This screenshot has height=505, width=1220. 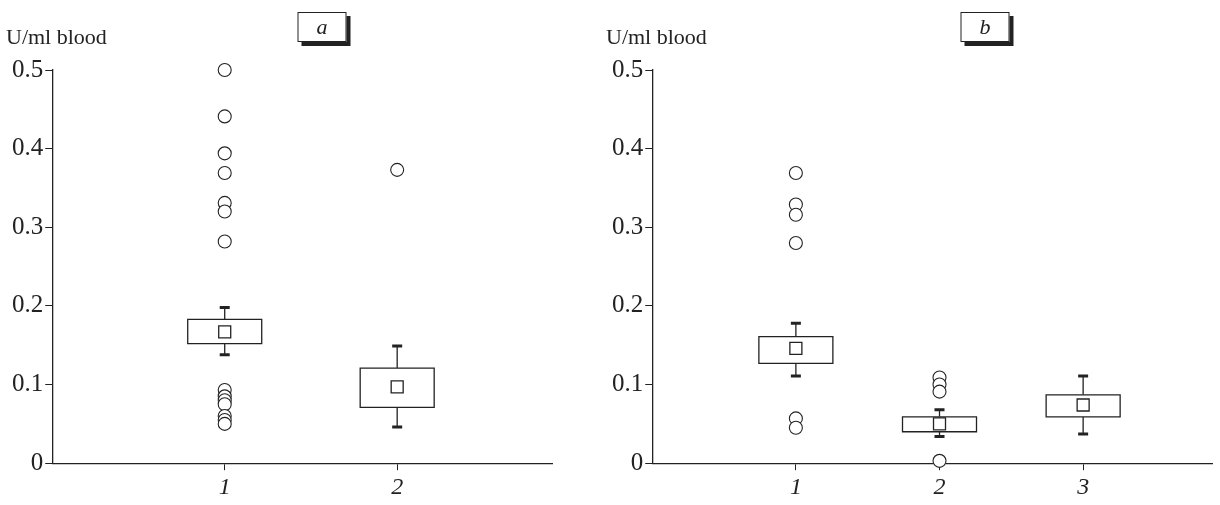 I want to click on chart-title: b, so click(x=985, y=27).